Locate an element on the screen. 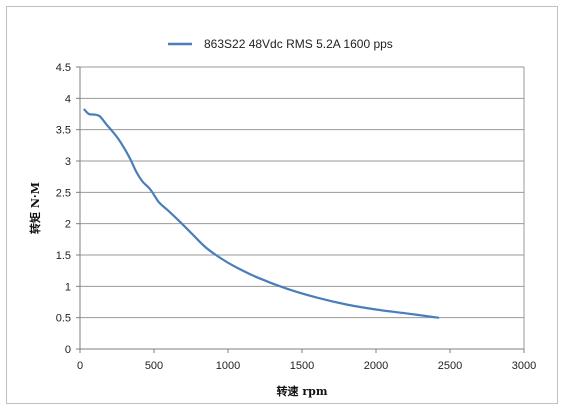 The image size is (566, 411). x-tick-label: 1000 is located at coordinates (228, 366).